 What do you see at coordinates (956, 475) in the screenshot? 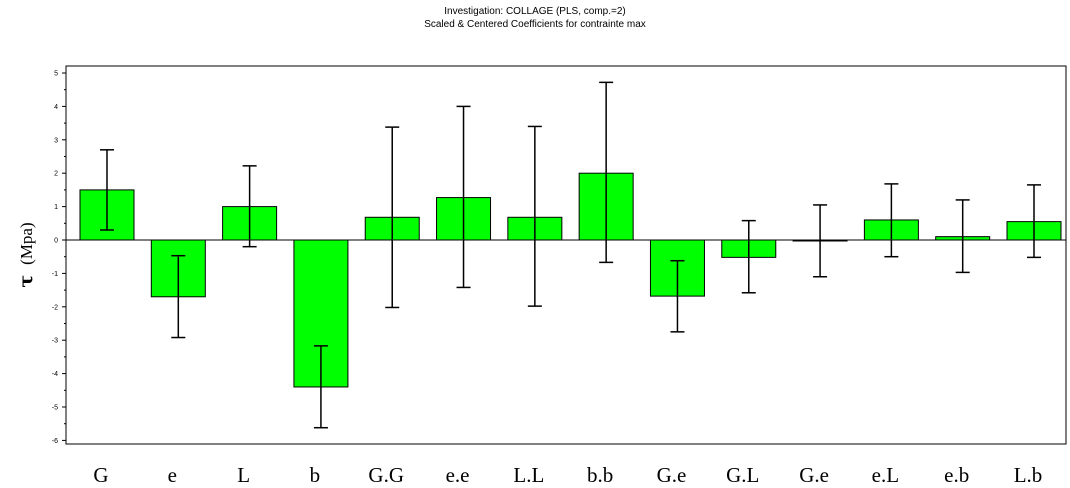
I see `category-label-13: e.b` at bounding box center [956, 475].